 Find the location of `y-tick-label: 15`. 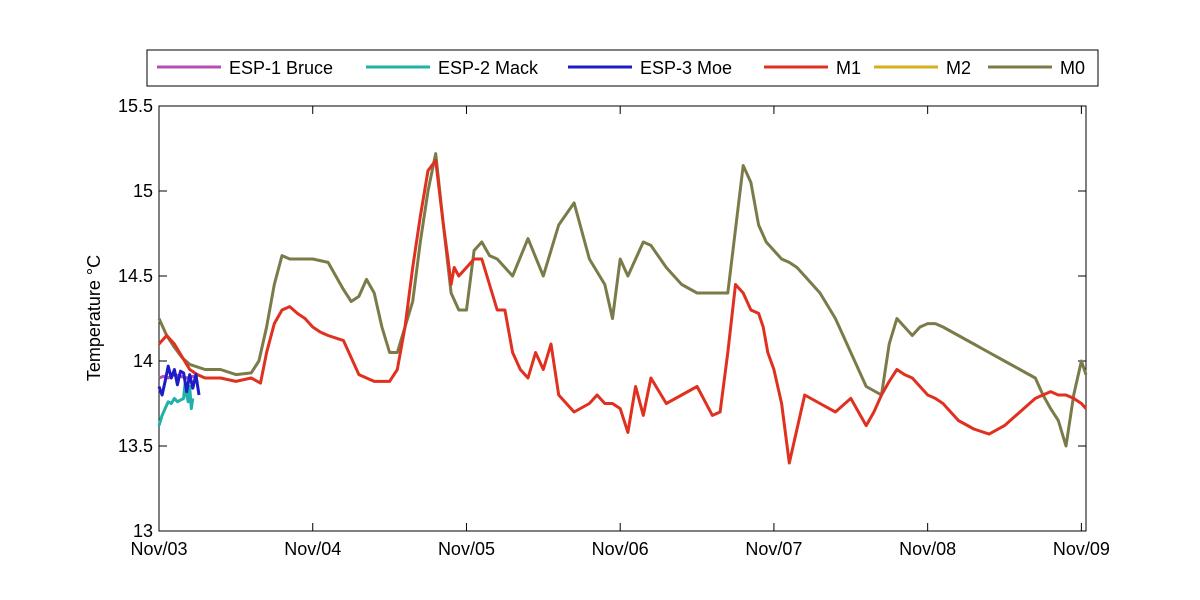

y-tick-label: 15 is located at coordinates (143, 191).